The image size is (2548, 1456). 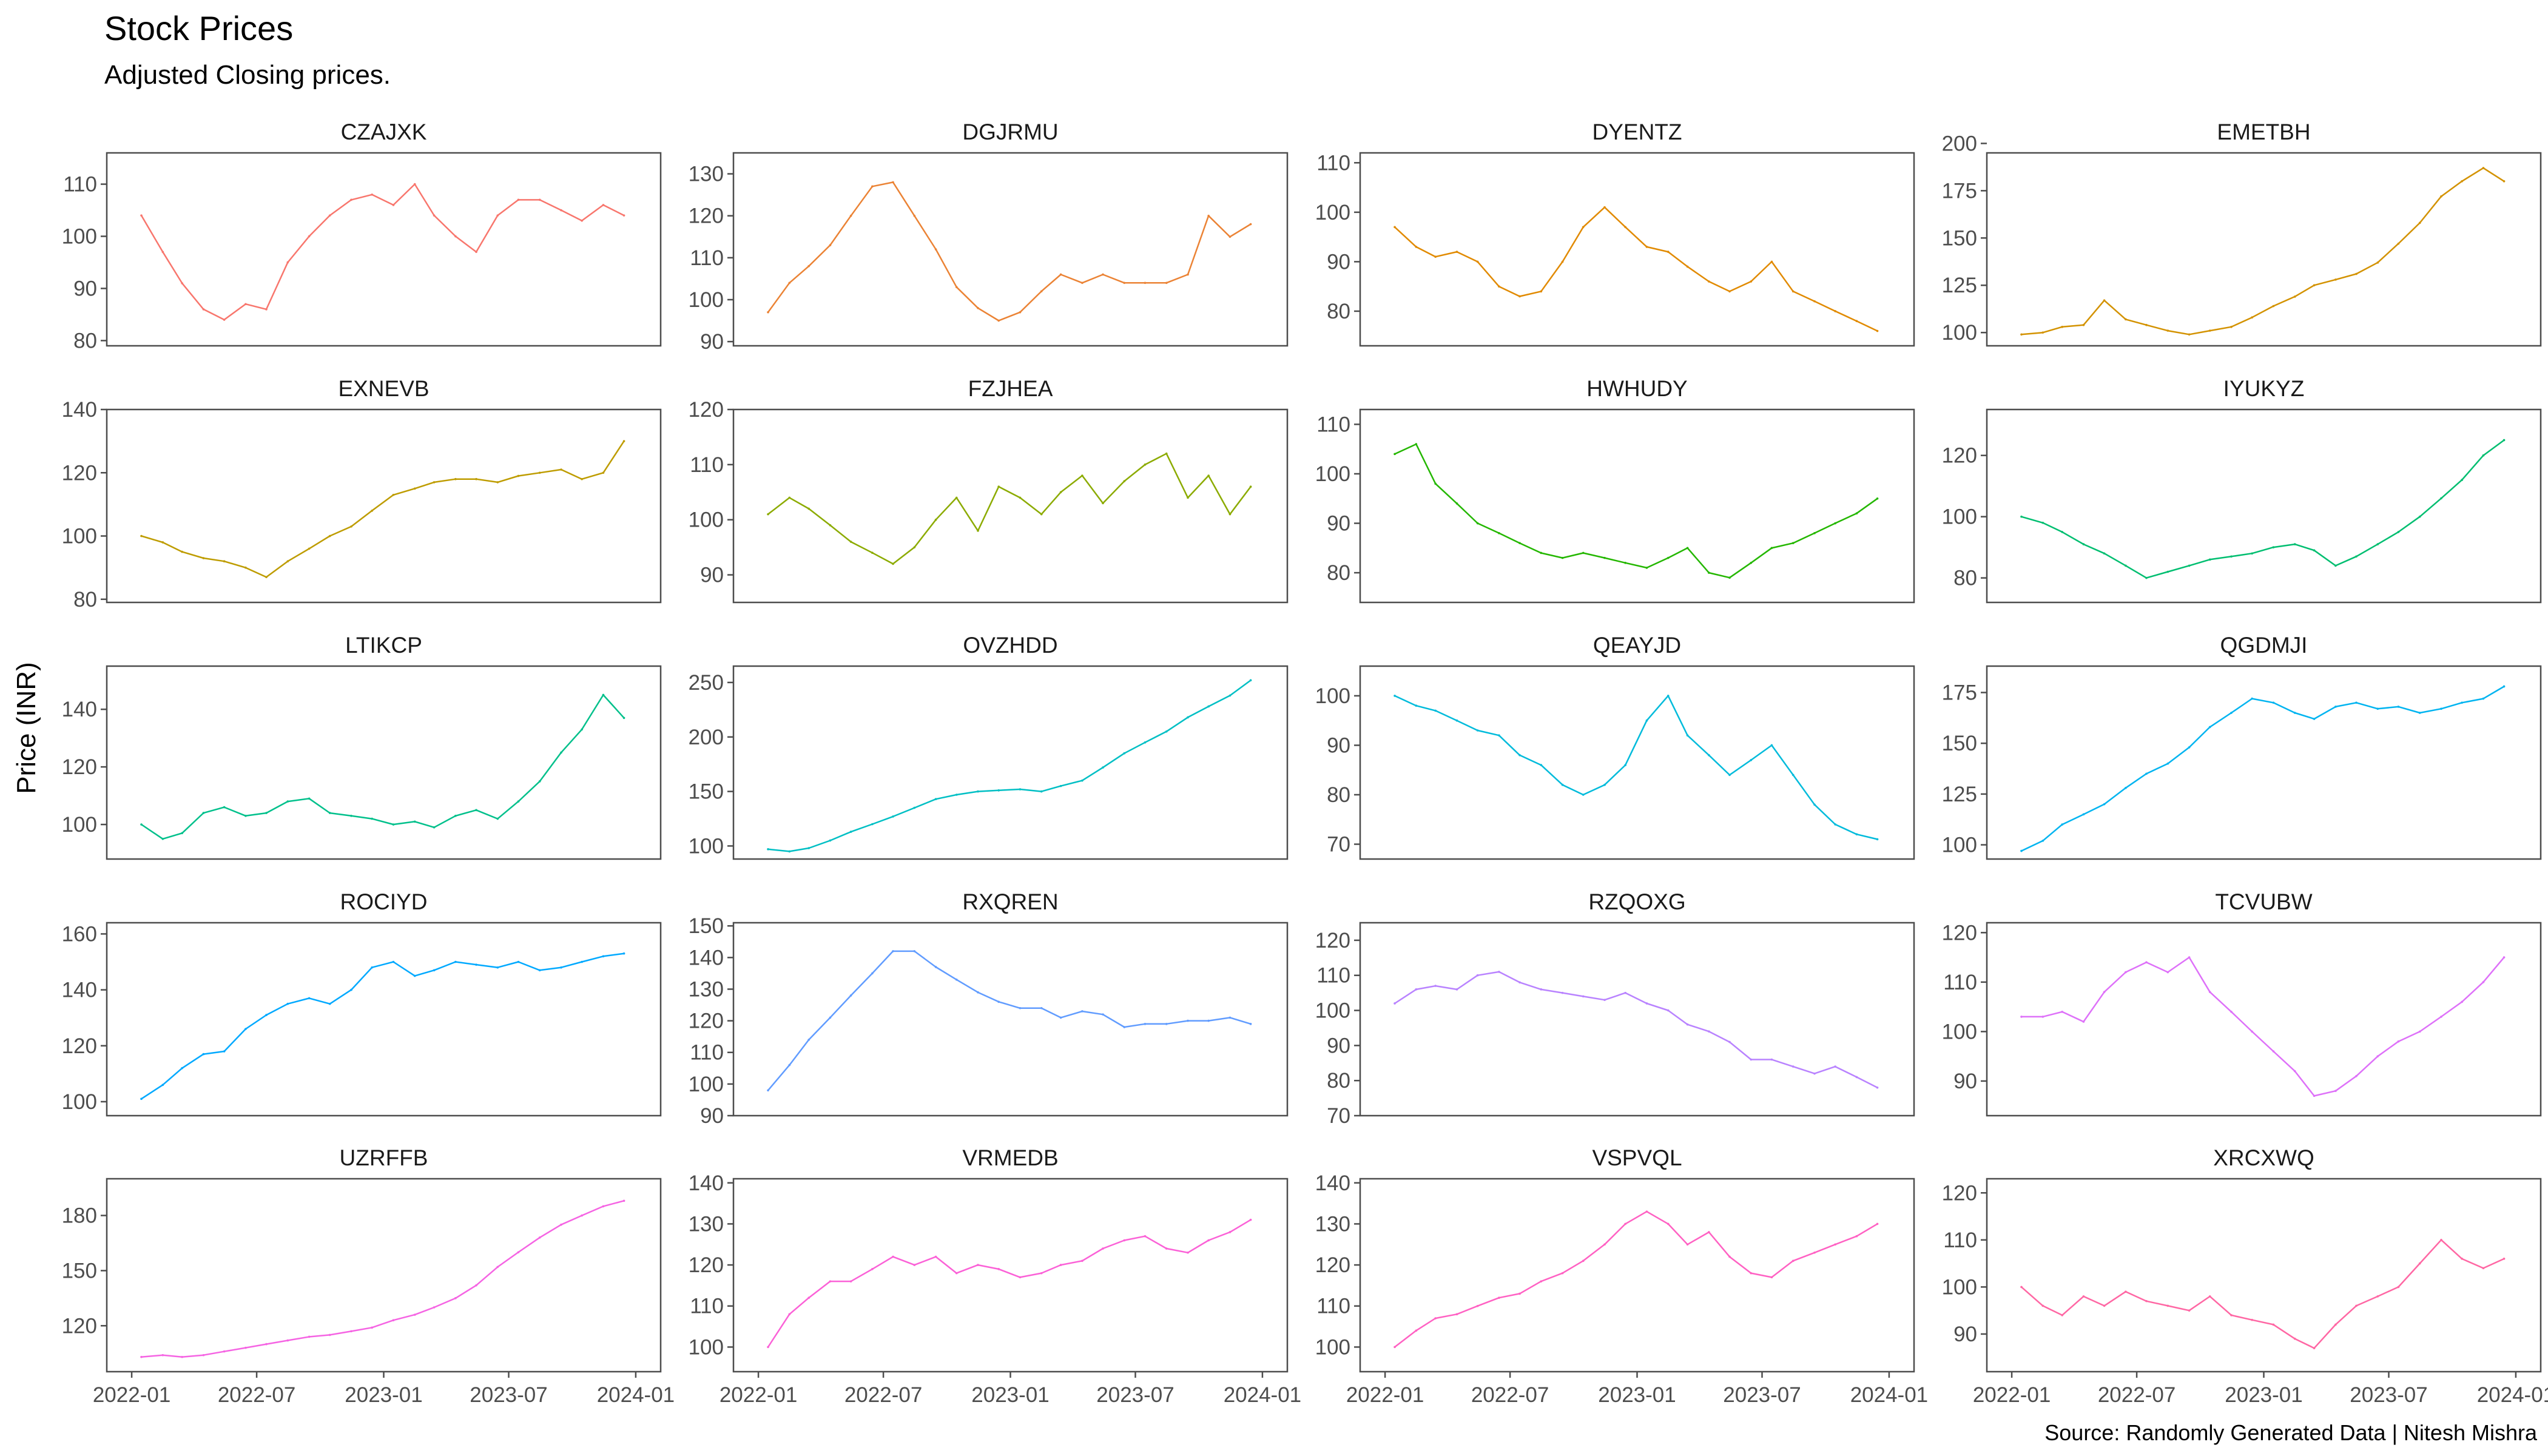 What do you see at coordinates (706, 1265) in the screenshot?
I see `y-tick-label-vrmedb-120: 120` at bounding box center [706, 1265].